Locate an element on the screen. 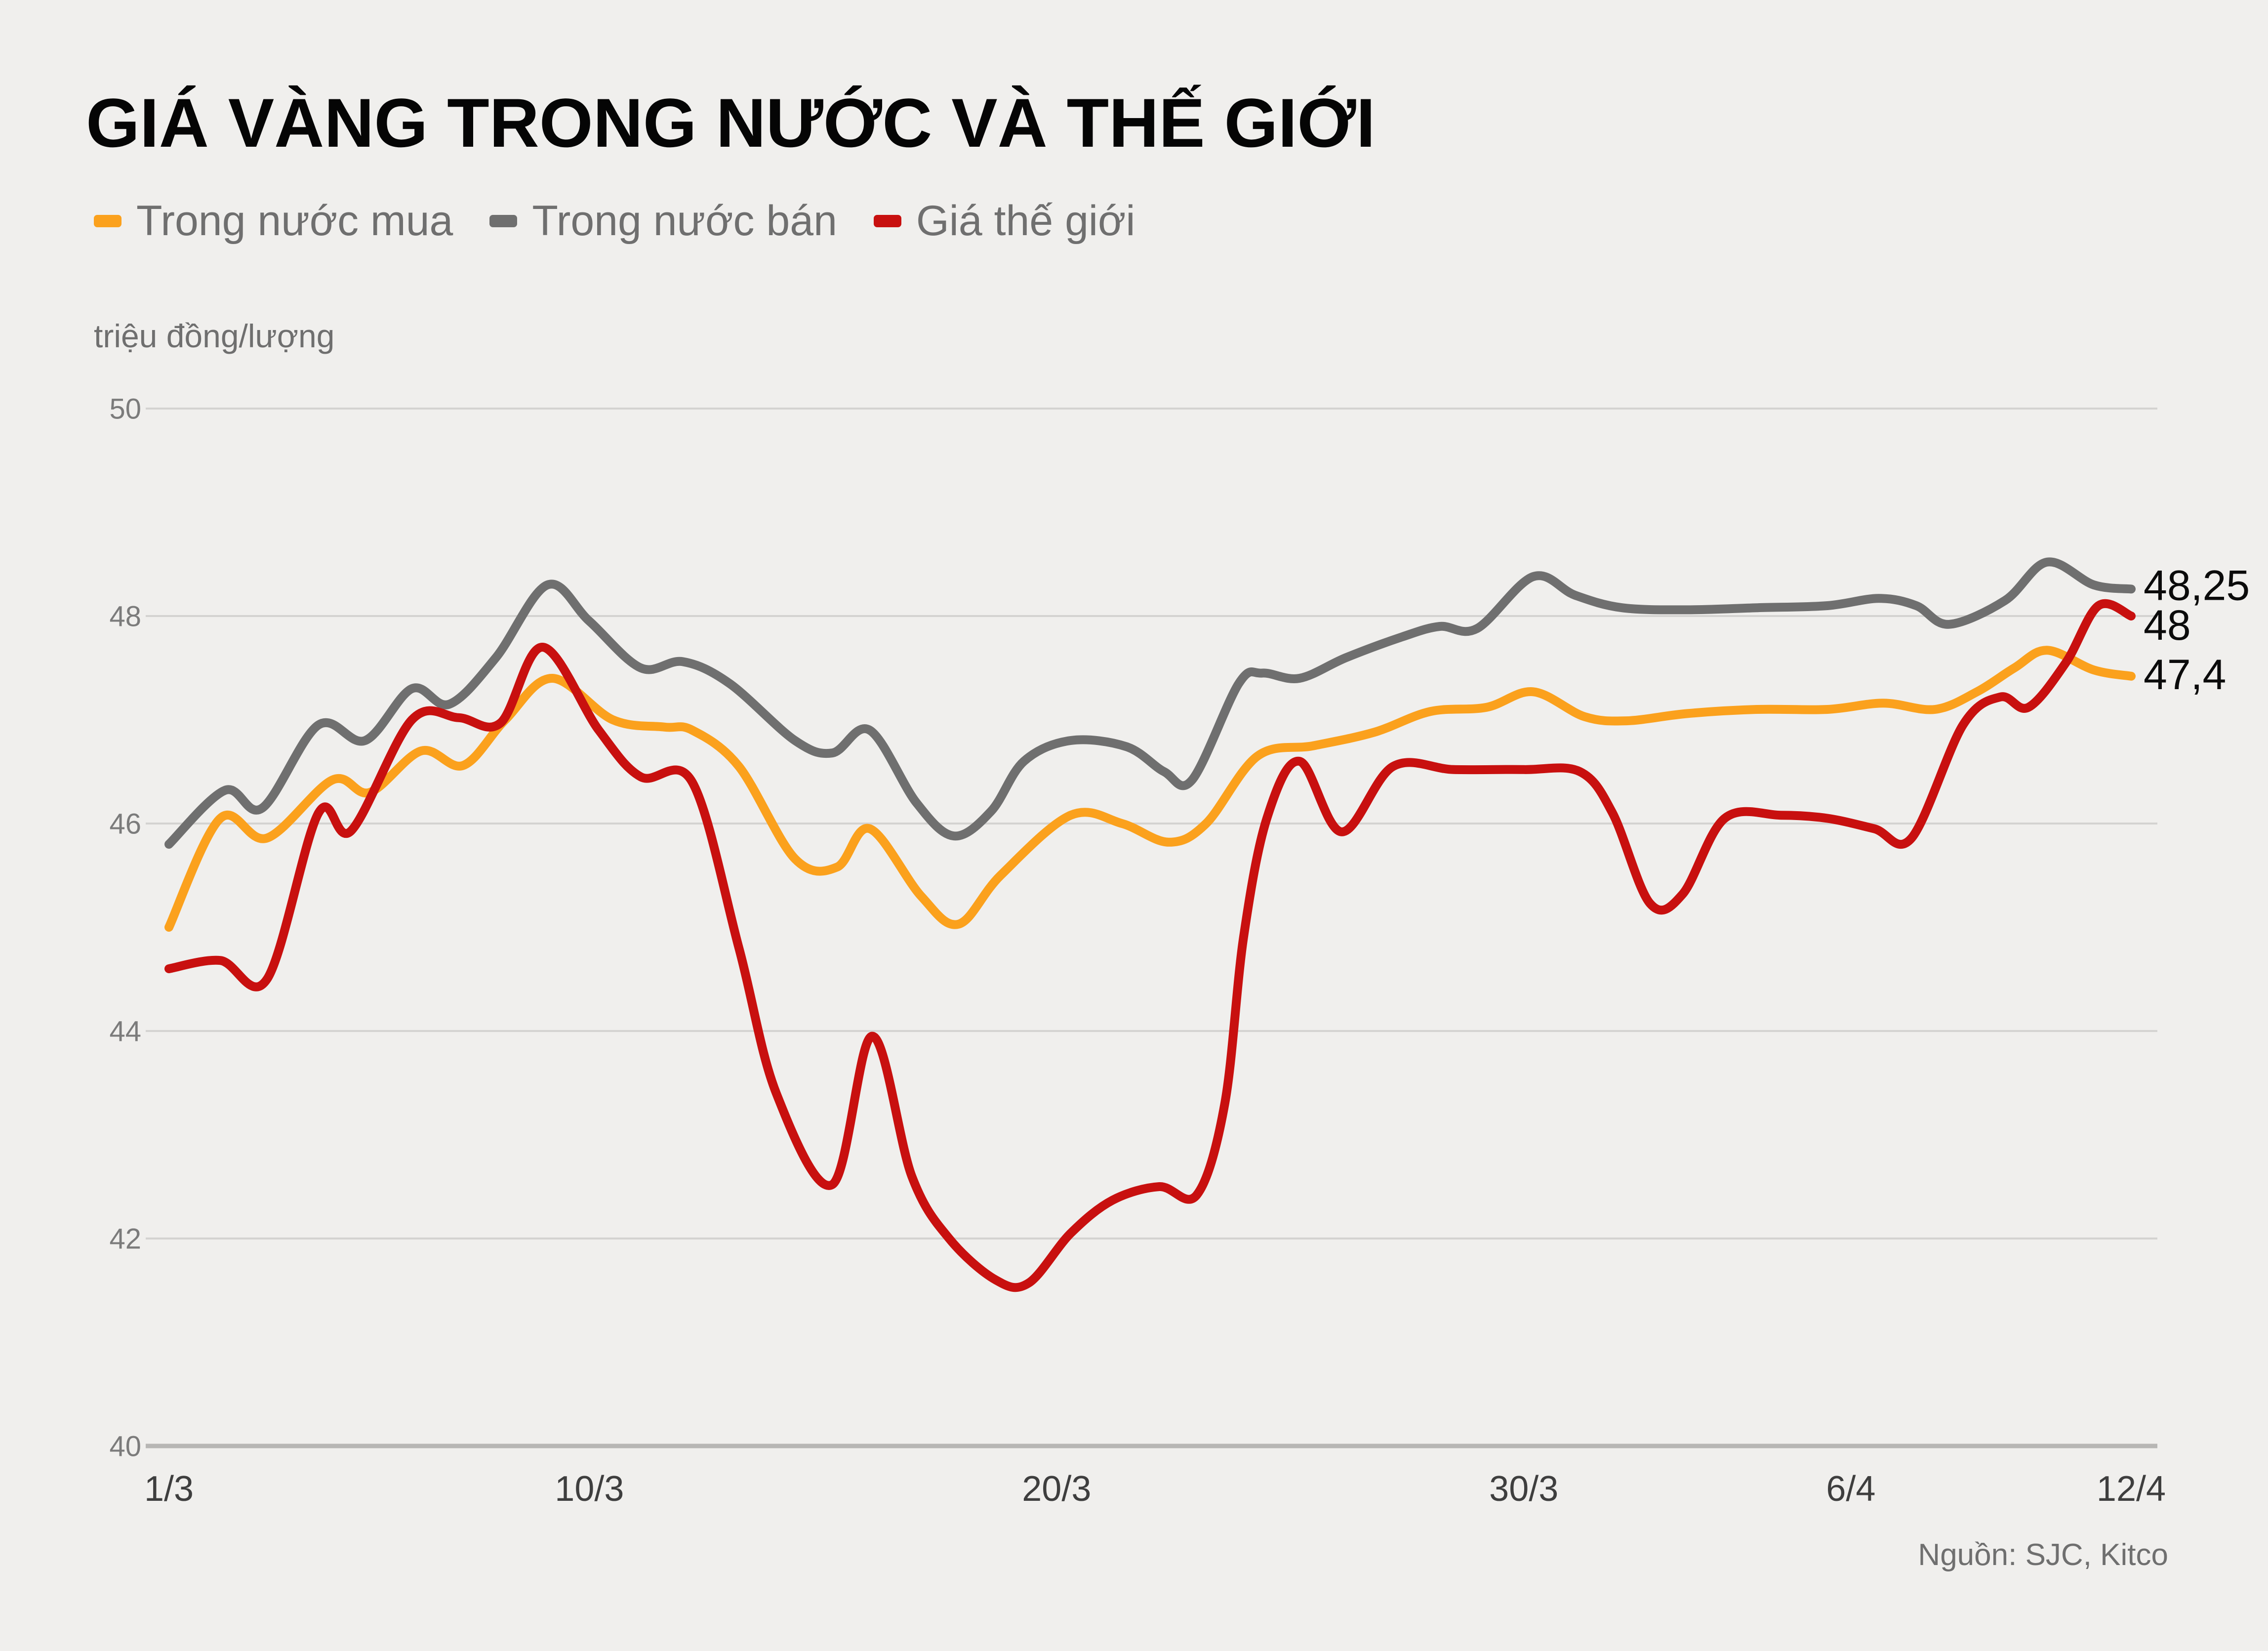 This screenshot has height=1651, width=2268. x-tick-label-12-4: 12/4 is located at coordinates (2131, 1489).